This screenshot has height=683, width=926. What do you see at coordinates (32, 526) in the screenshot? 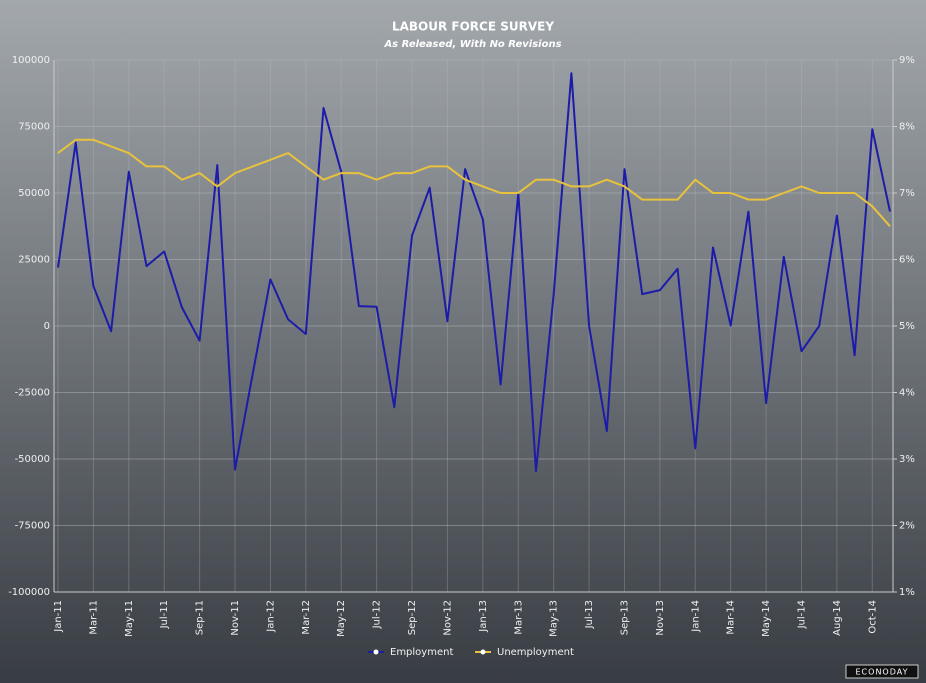
I see `y-tick-label: -75000` at bounding box center [32, 526].